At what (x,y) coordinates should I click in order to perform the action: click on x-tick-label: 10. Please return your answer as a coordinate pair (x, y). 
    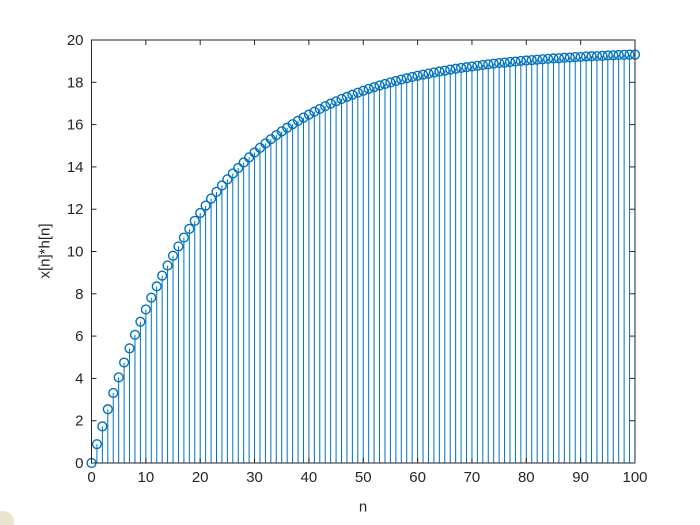
    Looking at the image, I should click on (146, 477).